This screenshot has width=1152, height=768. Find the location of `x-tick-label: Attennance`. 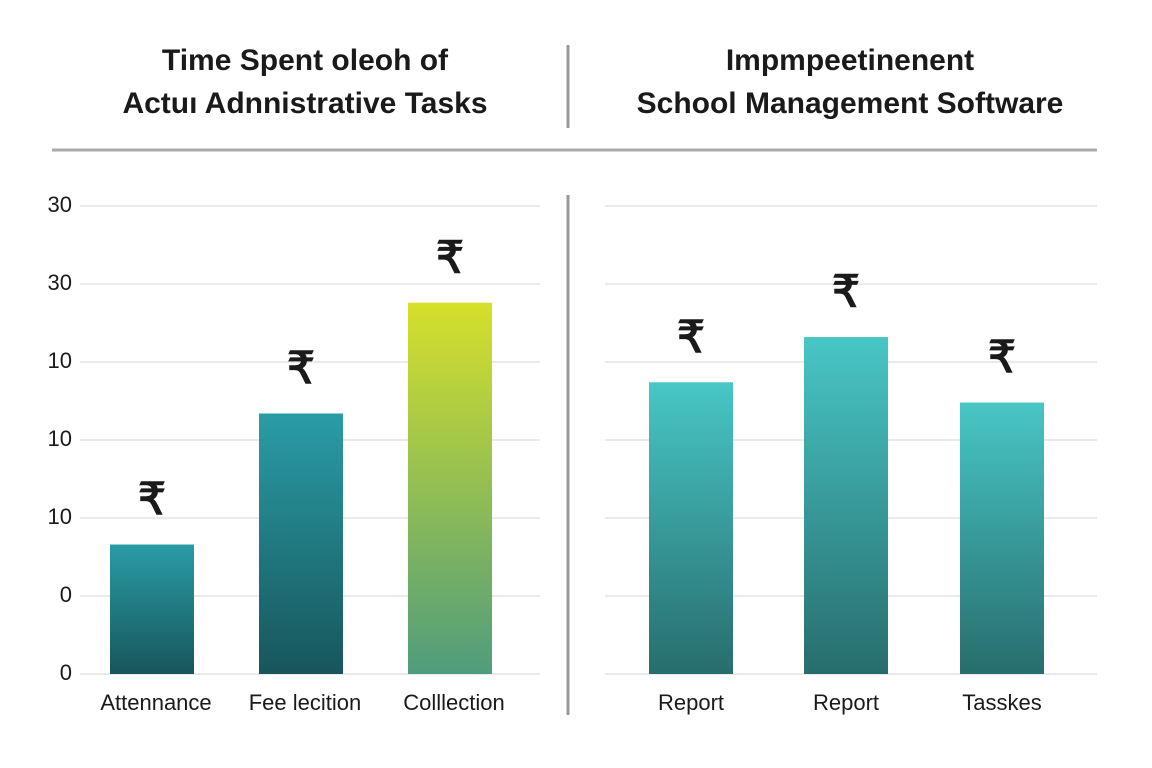

x-tick-label: Attennance is located at coordinates (155, 702).